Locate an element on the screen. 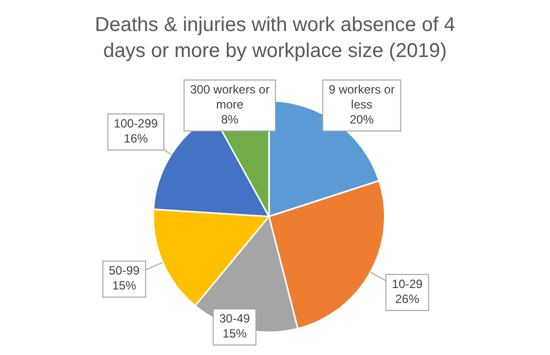 This screenshot has width=550, height=355. data-label: 16% is located at coordinates (136, 138).